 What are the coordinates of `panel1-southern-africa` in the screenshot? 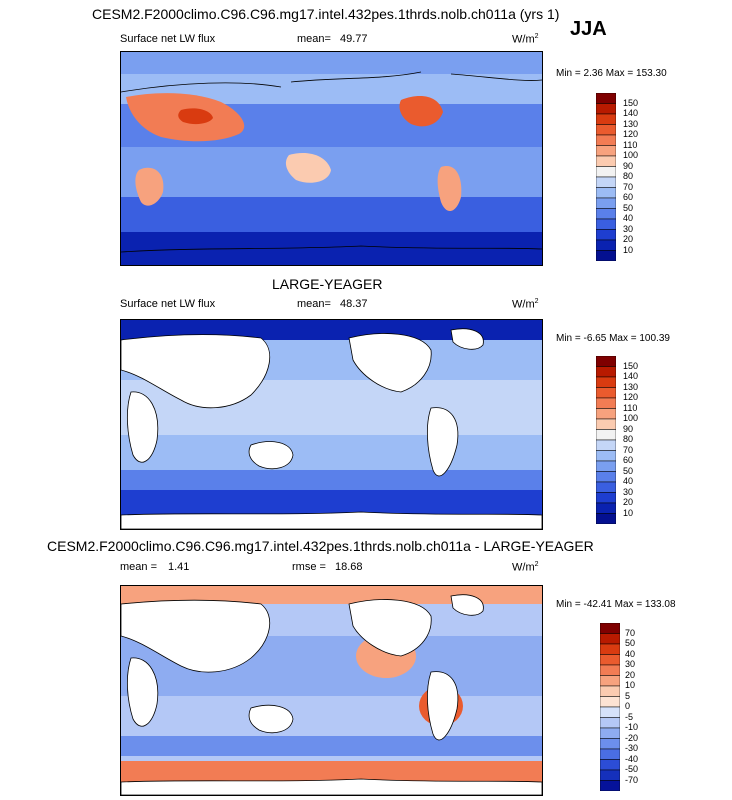 It's located at (149, 186).